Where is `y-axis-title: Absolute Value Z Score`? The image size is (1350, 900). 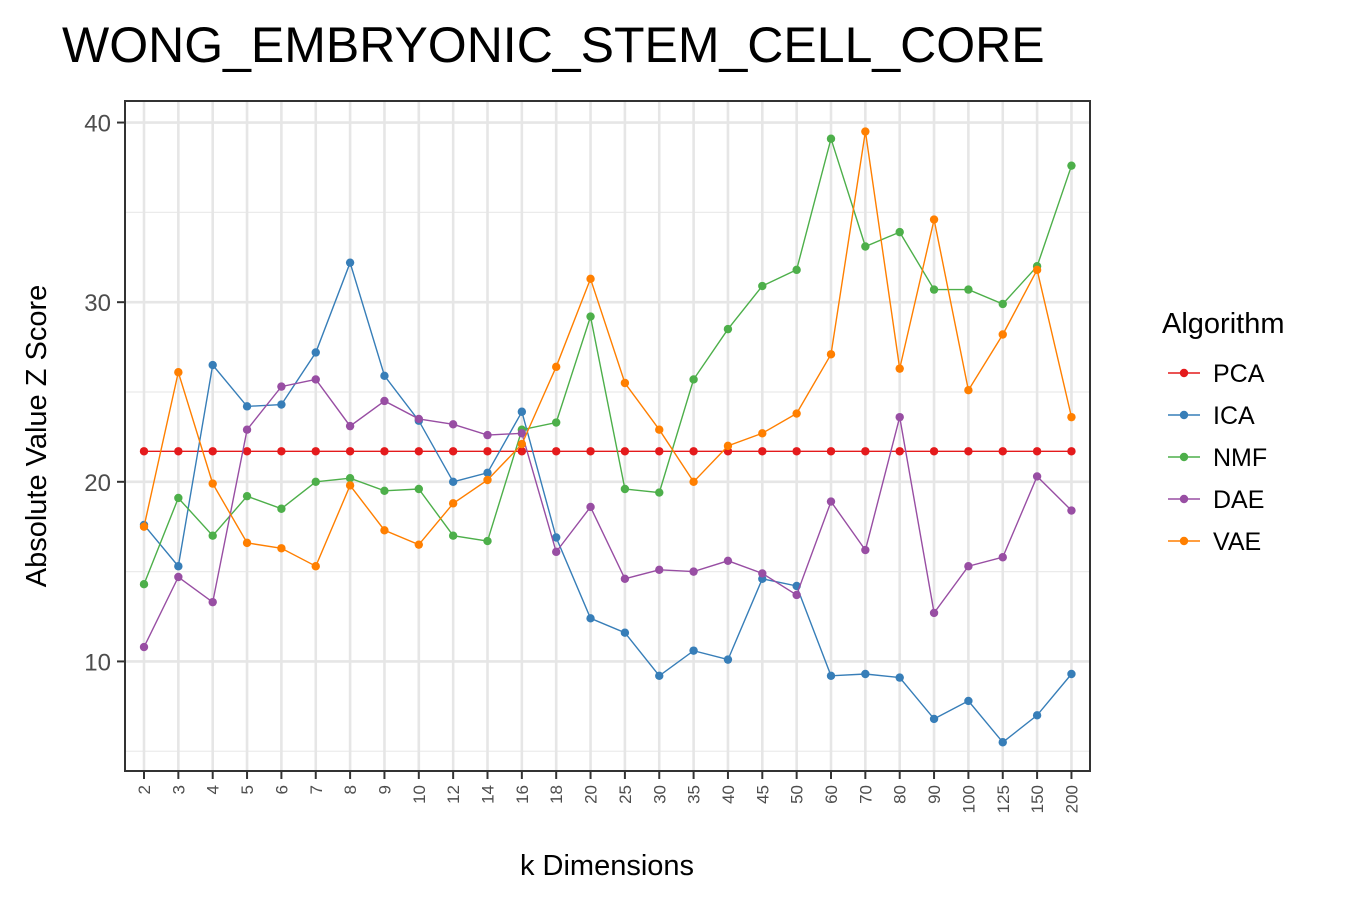 y-axis-title: Absolute Value Z Score is located at coordinates (37, 436).